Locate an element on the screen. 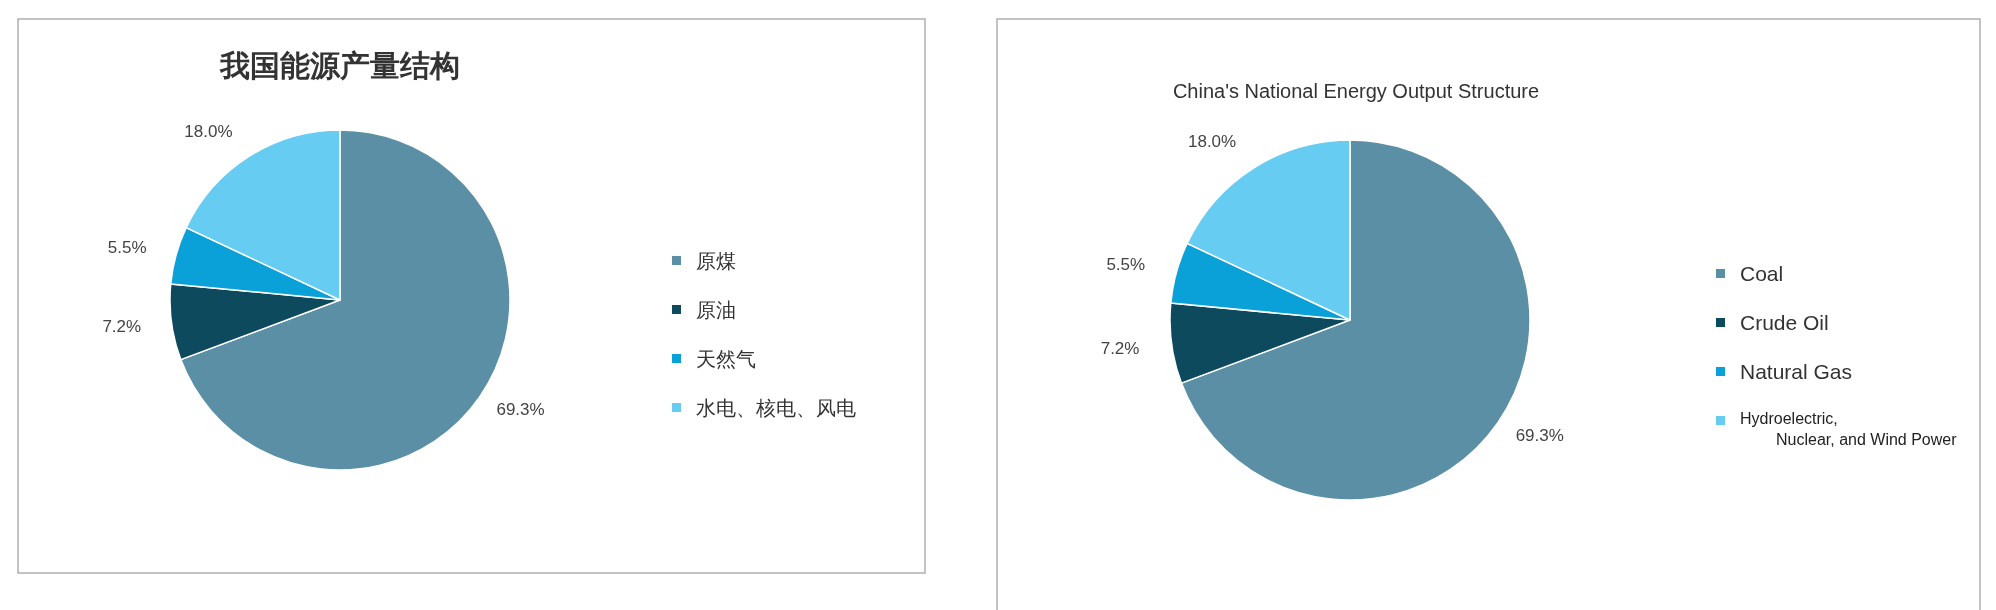  legend-label: Coal is located at coordinates (1762, 273).